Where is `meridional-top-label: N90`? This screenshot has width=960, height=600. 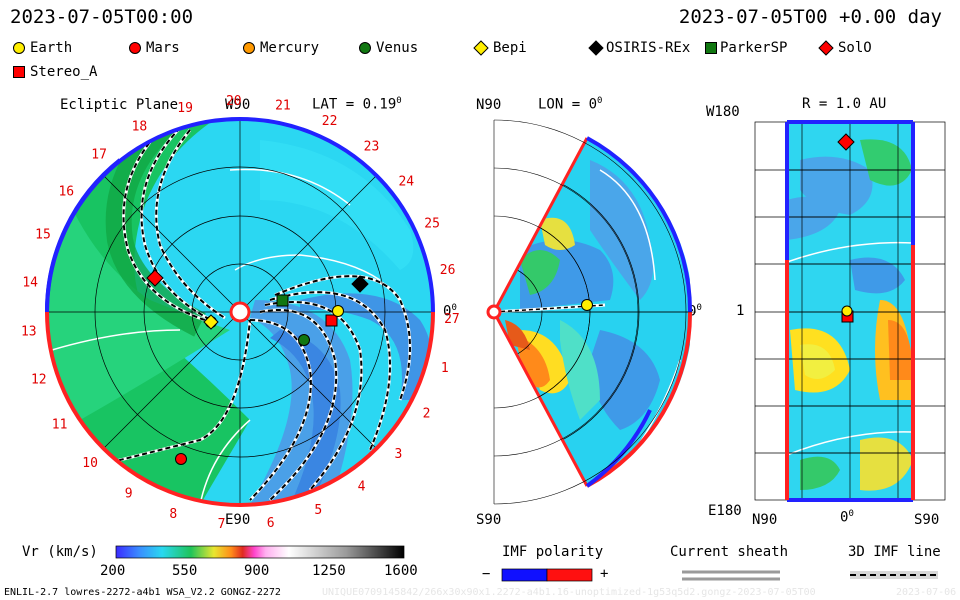
meridional-top-label: N90 is located at coordinates (489, 105).